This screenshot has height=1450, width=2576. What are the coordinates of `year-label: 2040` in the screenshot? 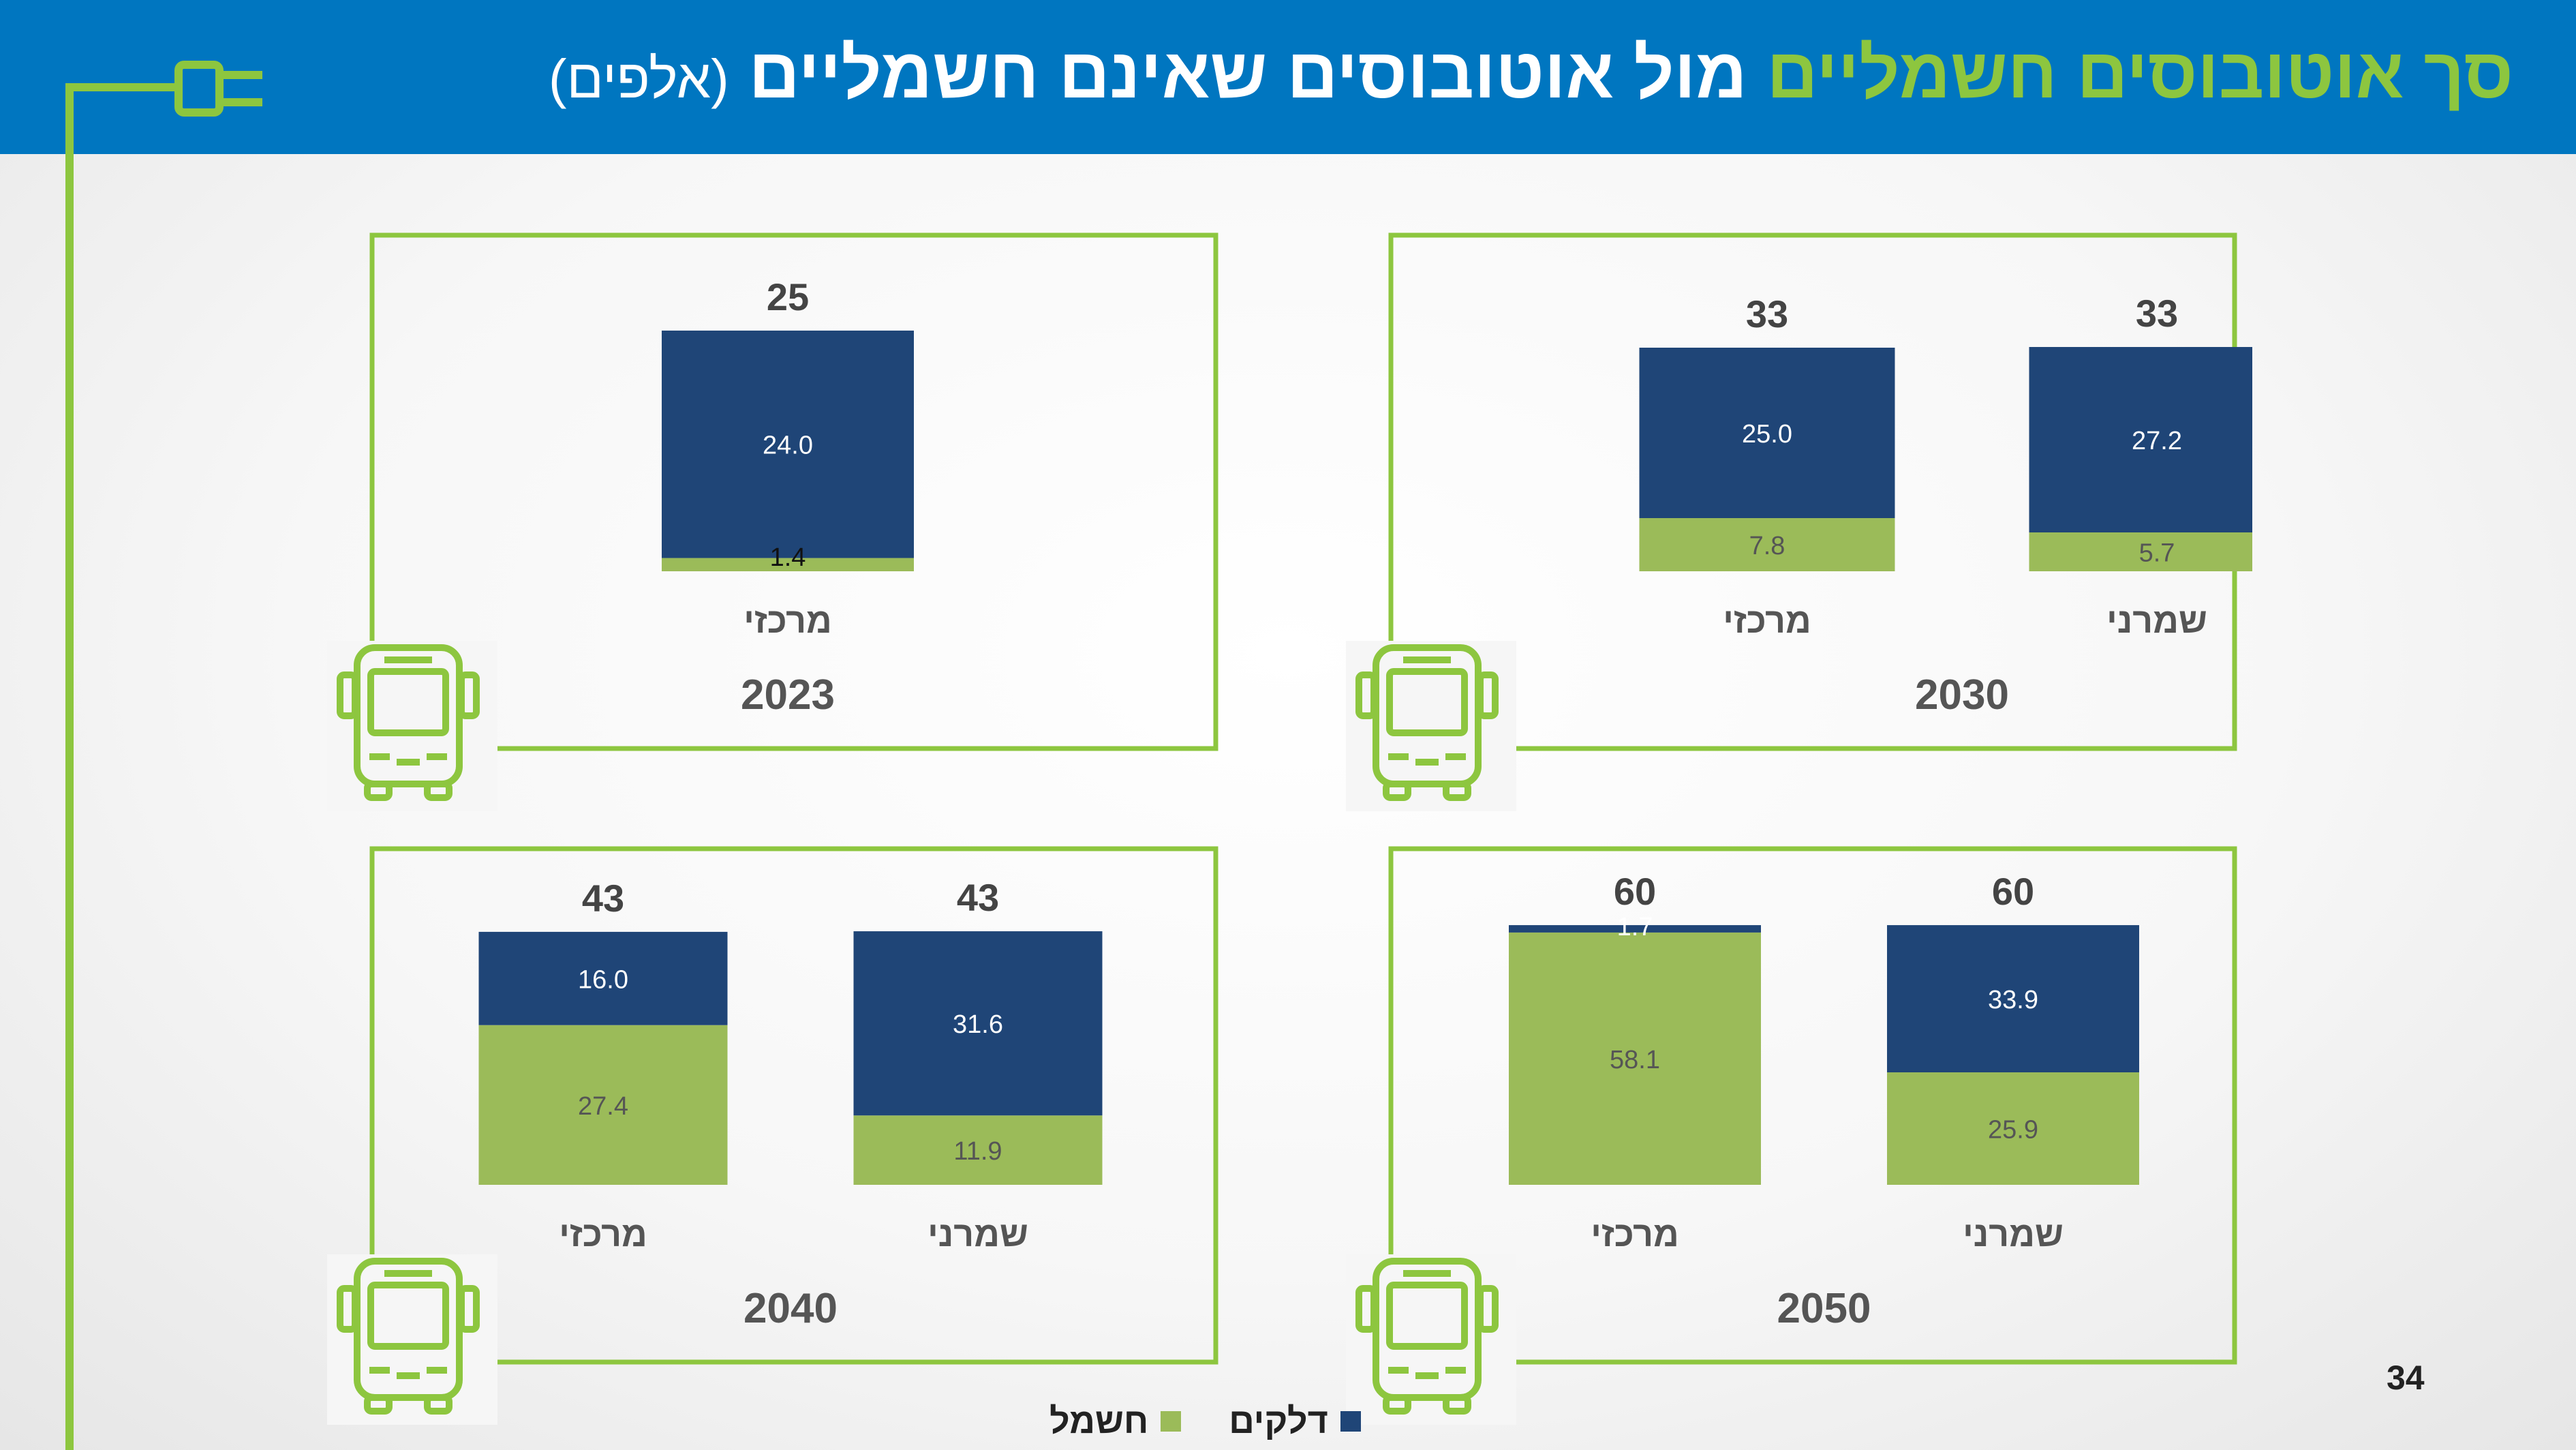 It's located at (790, 1308).